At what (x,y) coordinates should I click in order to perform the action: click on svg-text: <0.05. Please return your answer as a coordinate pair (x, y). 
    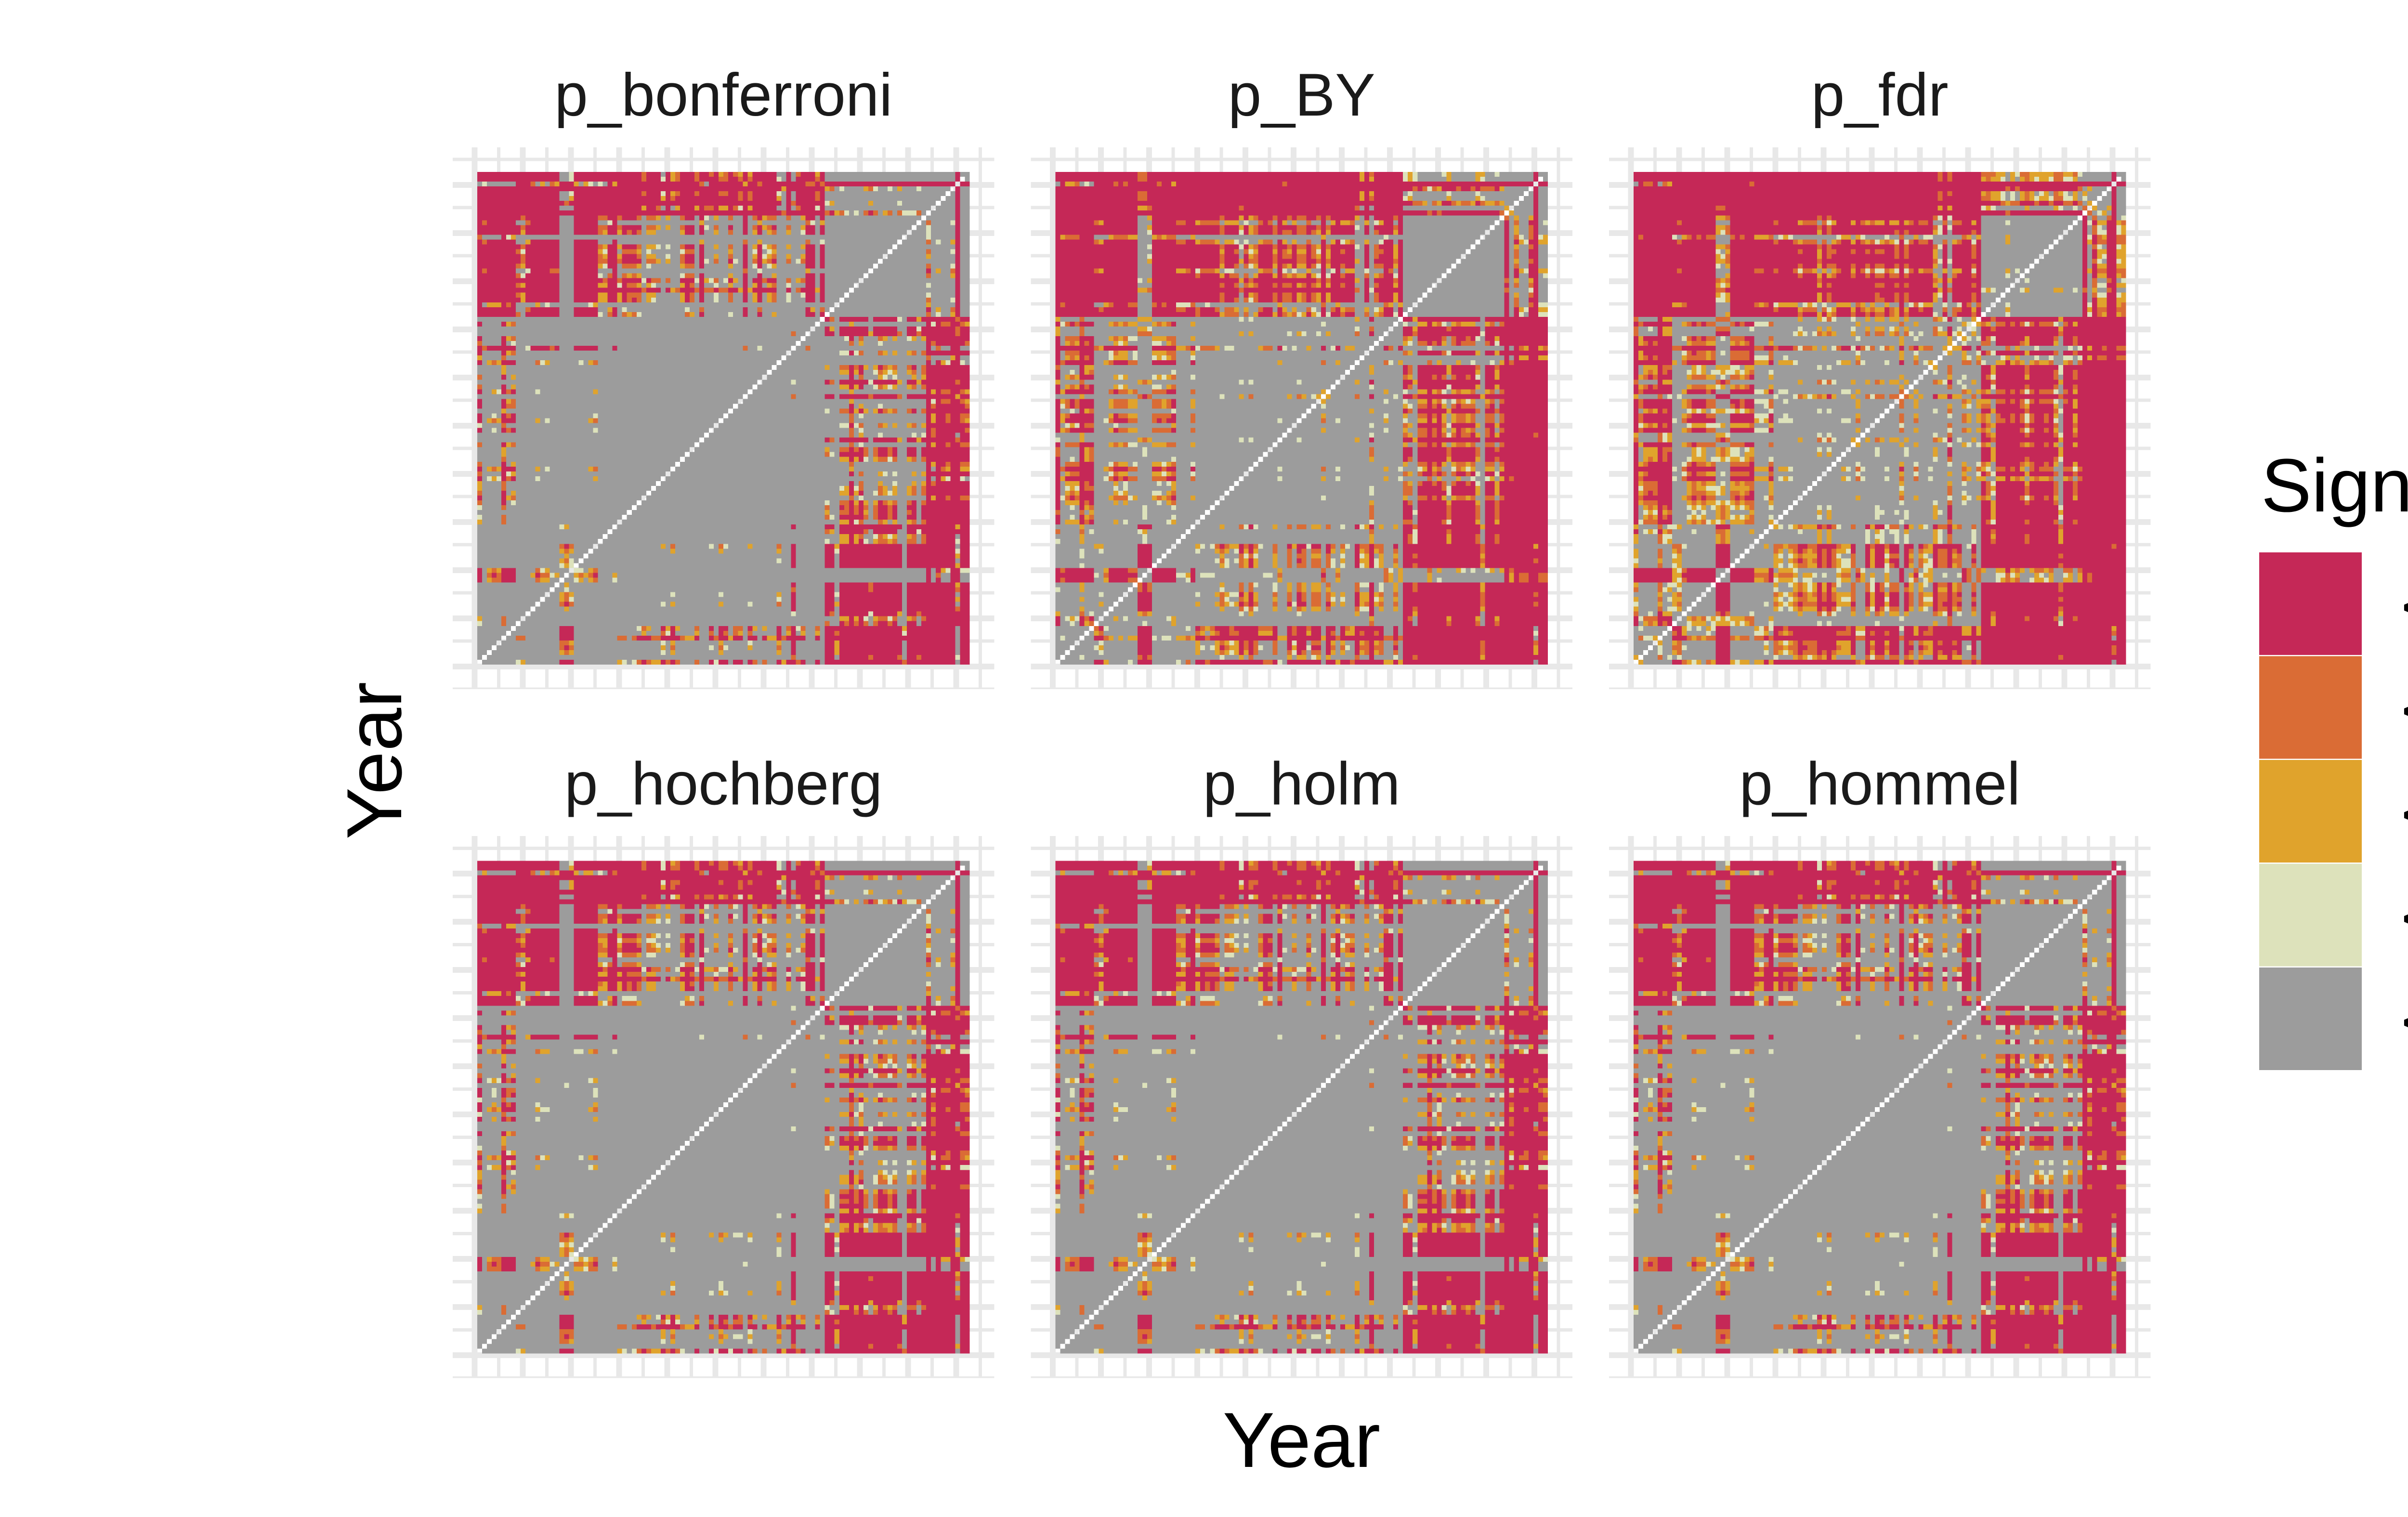
    Looking at the image, I should click on (2404, 814).